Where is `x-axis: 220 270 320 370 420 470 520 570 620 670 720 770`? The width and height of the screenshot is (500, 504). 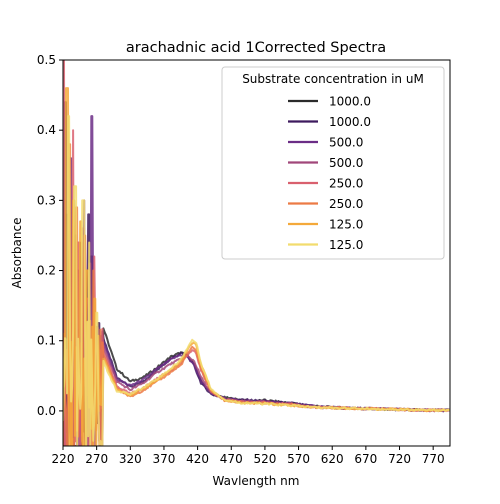
x-axis: 220 270 320 370 420 470 520 570 620 670 720 770 is located at coordinates (248, 456).